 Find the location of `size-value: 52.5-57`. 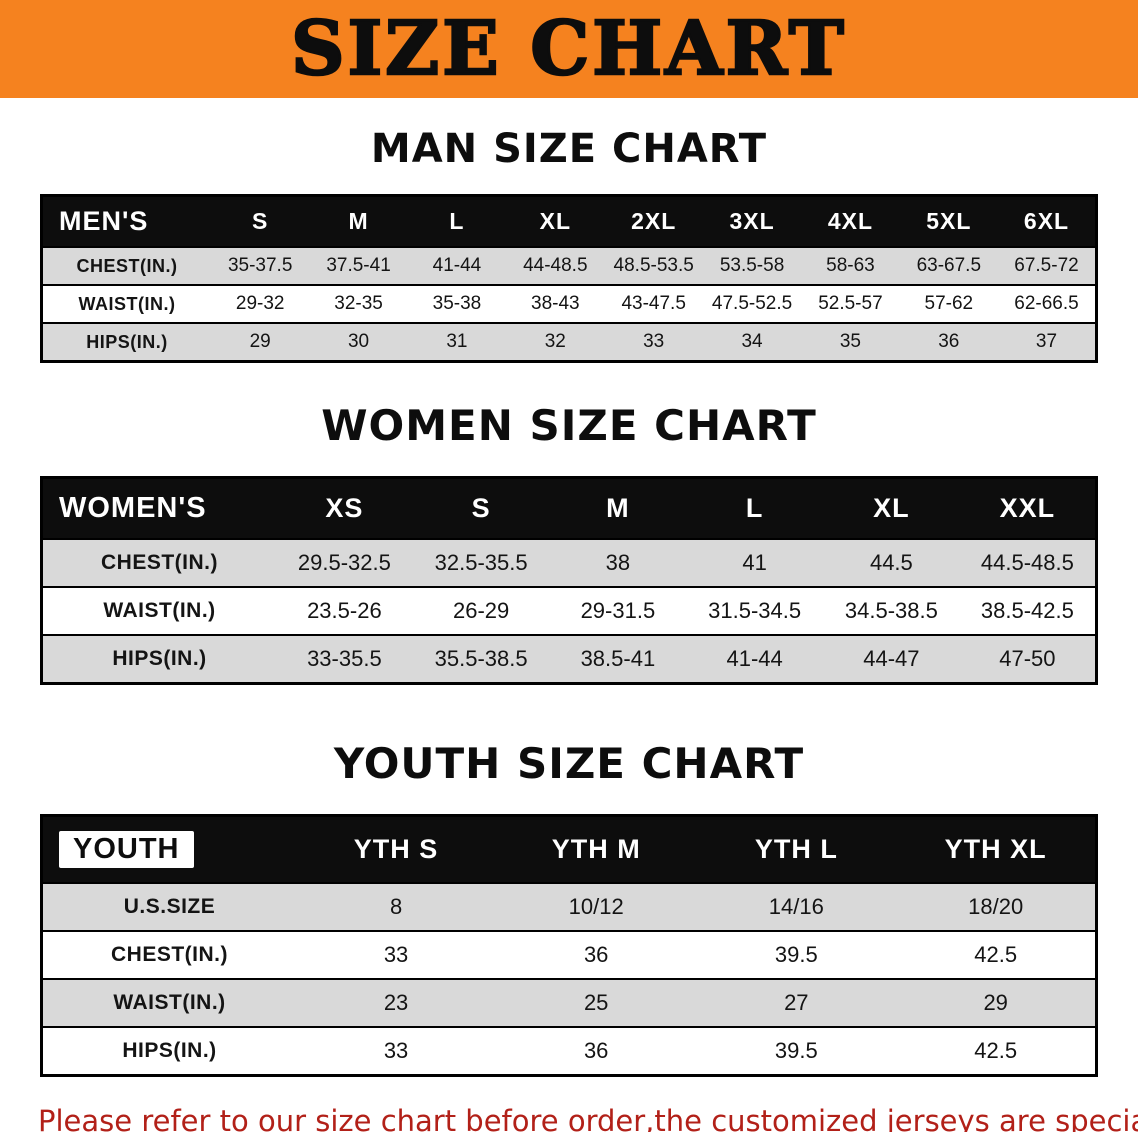

size-value: 52.5-57 is located at coordinates (850, 303).